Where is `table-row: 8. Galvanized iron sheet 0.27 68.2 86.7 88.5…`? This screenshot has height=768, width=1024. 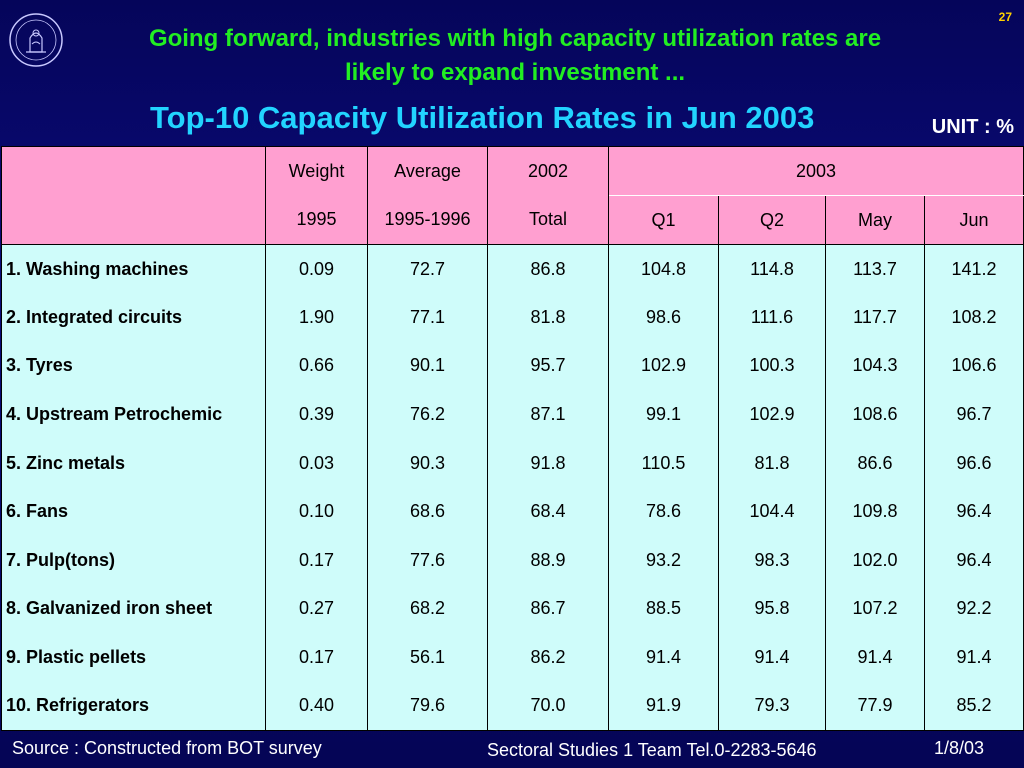 table-row: 8. Galvanized iron sheet 0.27 68.2 86.7 88.5… is located at coordinates (512, 609).